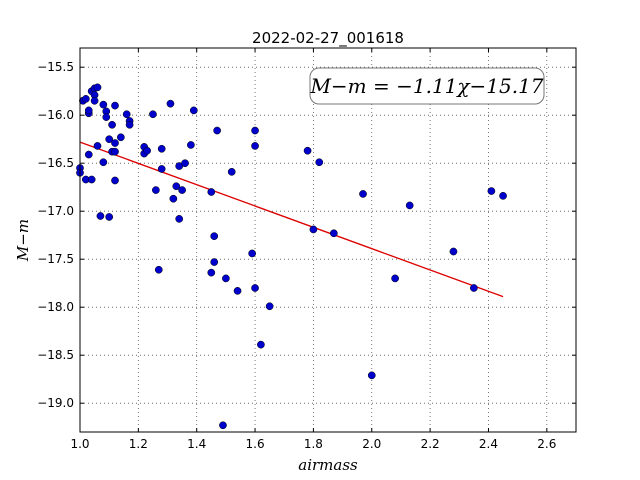  I want to click on x-tick-label: 1.6, so click(255, 444).